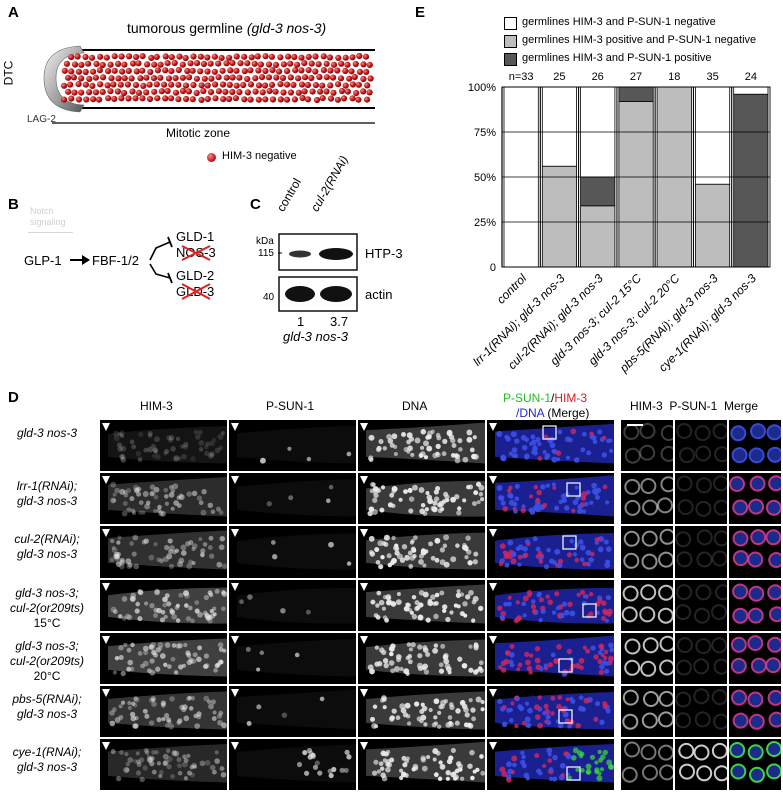 This screenshot has height=800, width=783. What do you see at coordinates (552, 413) in the screenshot?
I see `col-header-merge-line2: /DNA (Merge)` at bounding box center [552, 413].